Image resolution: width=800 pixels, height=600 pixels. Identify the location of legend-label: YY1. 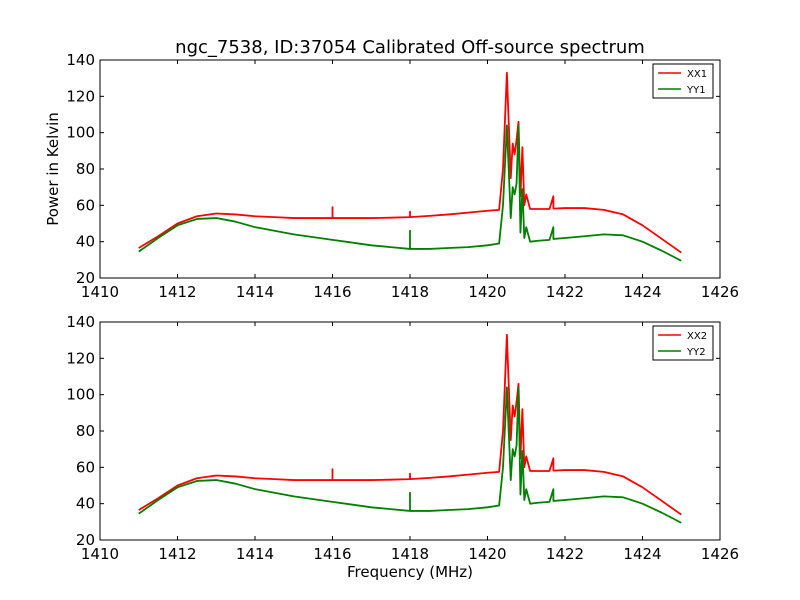
(696, 90).